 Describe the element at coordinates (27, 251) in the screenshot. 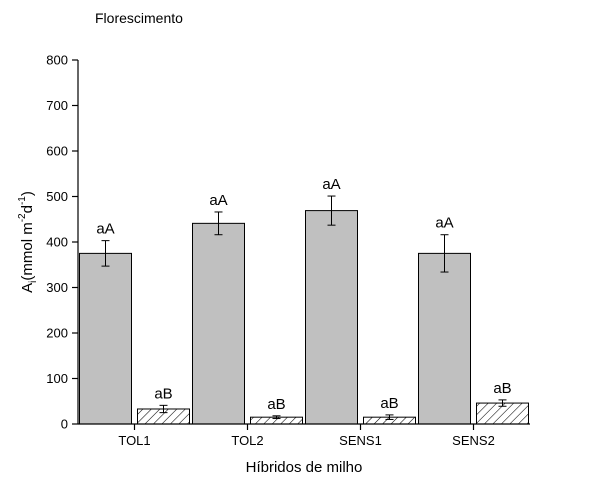

I see `y-axis-title-unit-prefix: (mmol m` at that location.